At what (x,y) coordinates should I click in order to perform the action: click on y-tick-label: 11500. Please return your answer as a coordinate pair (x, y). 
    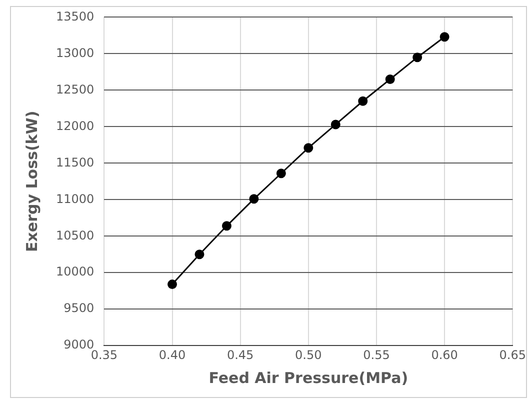
    Looking at the image, I should click on (75, 162).